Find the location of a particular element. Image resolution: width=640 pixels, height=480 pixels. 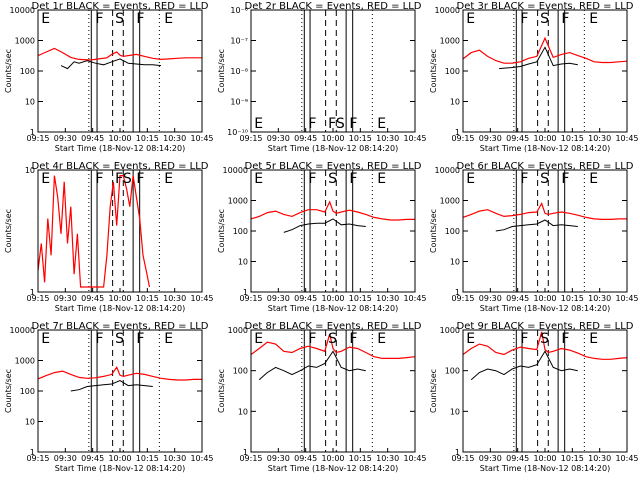

y-tick-label: 10⁻⁹ is located at coordinates (239, 102).